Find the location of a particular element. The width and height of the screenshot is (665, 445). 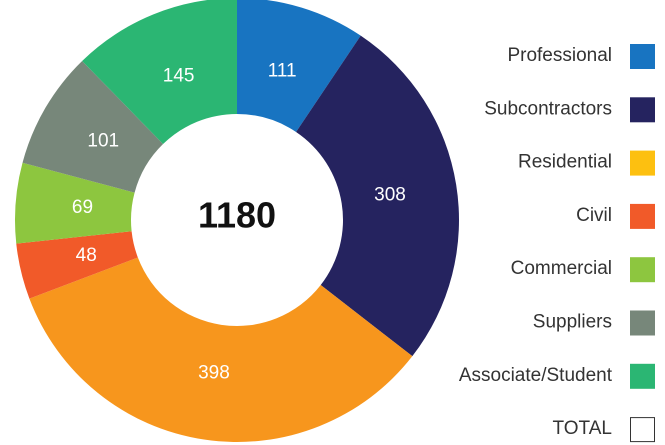

segment-label: 69 is located at coordinates (82, 207).